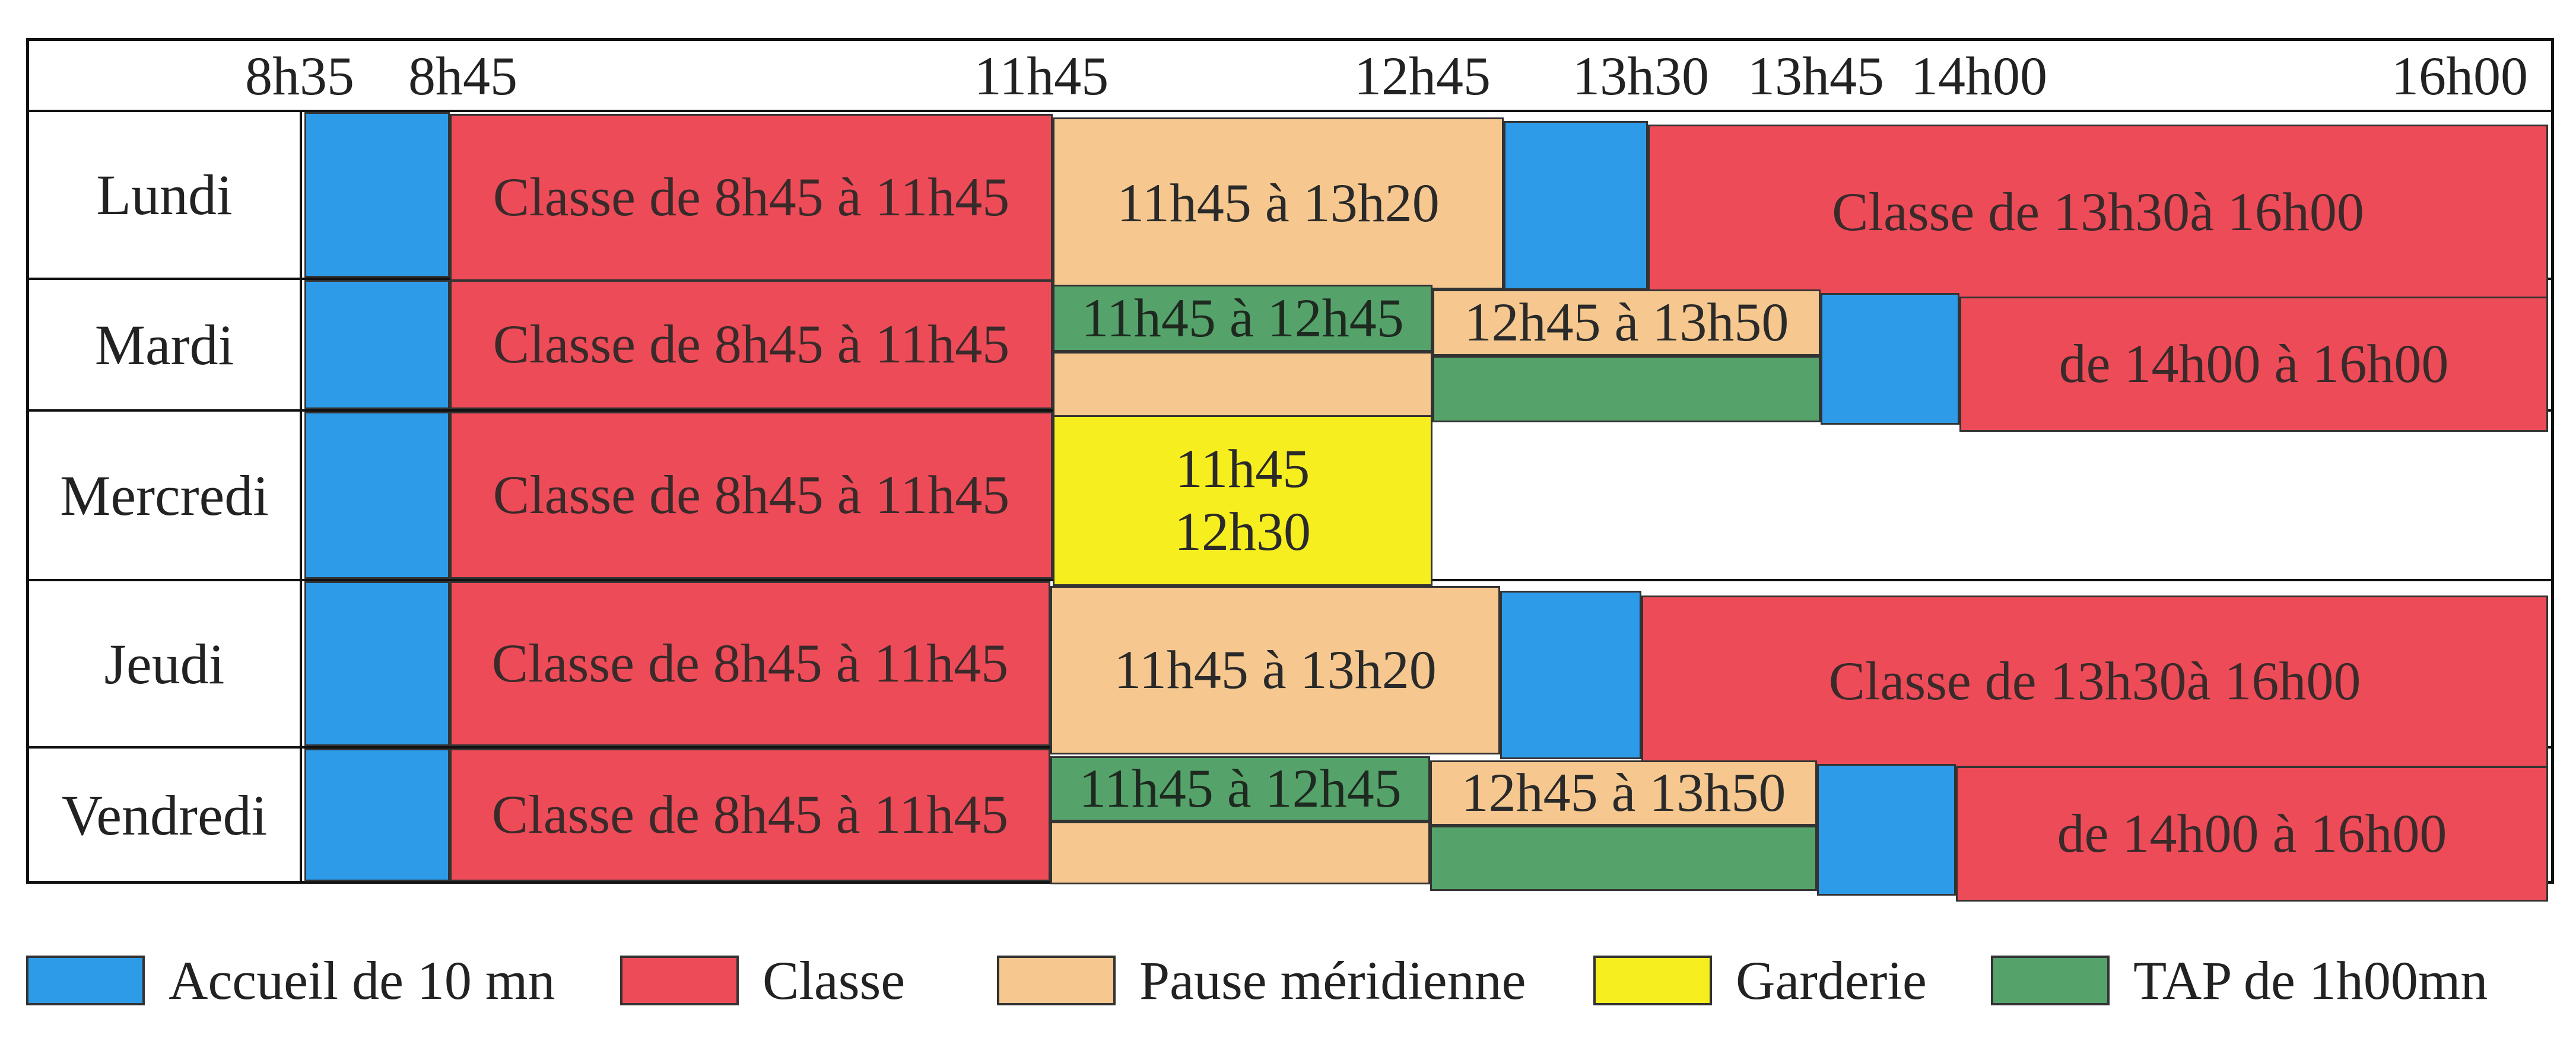  What do you see at coordinates (762, 980) in the screenshot?
I see `legend-classe: Classe` at bounding box center [762, 980].